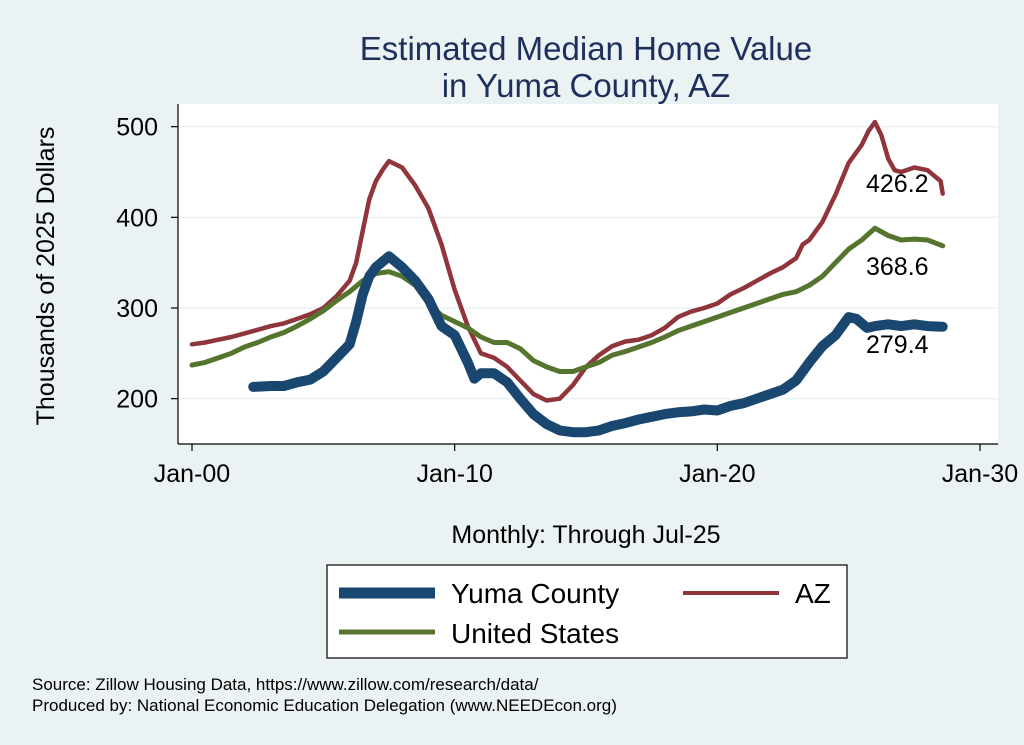 Image resolution: width=1024 pixels, height=745 pixels. What do you see at coordinates (137, 309) in the screenshot?
I see `y-tick-label: 300` at bounding box center [137, 309].